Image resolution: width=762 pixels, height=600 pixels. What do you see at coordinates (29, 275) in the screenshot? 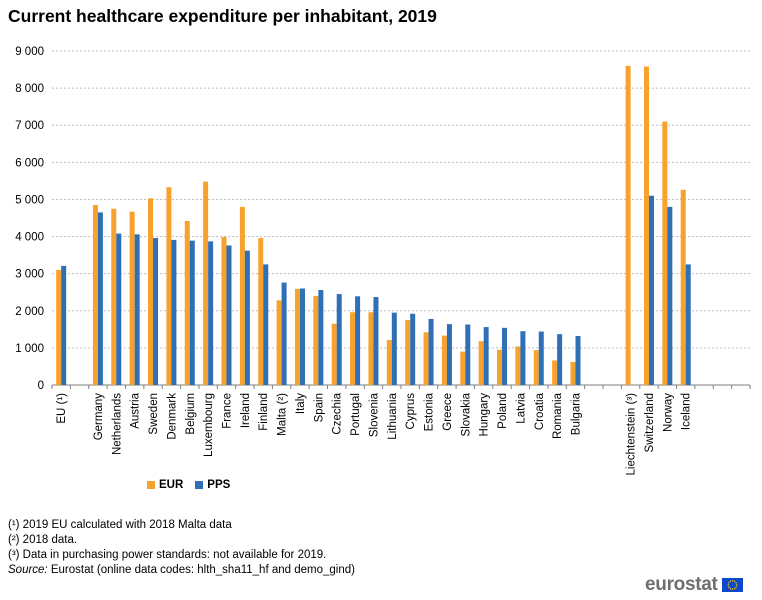
I see `y-tick-label: 3 000` at bounding box center [29, 275].